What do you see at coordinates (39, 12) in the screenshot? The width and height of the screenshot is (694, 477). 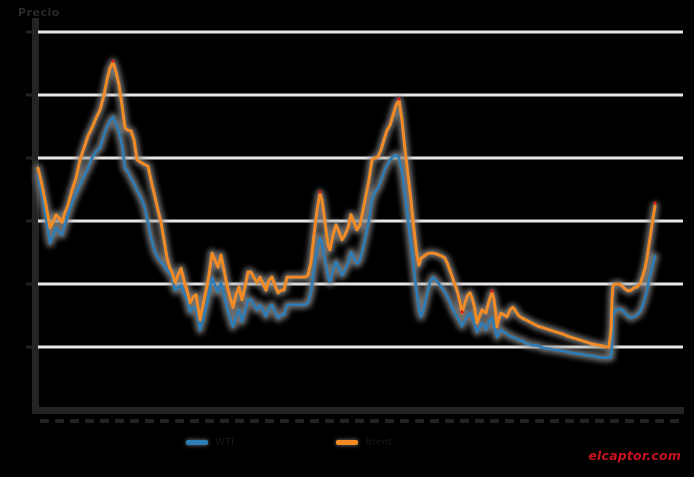 I see `chart-title: Precio` at bounding box center [39, 12].